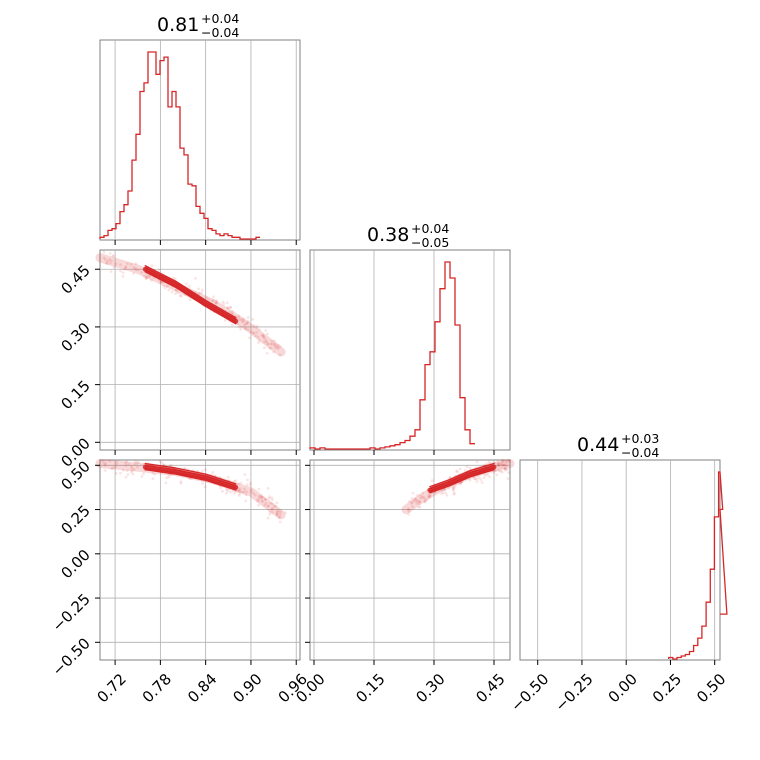 The width and height of the screenshot is (760, 760). What do you see at coordinates (392, 355) in the screenshot?
I see `panel-diag-1-hist` at bounding box center [392, 355].